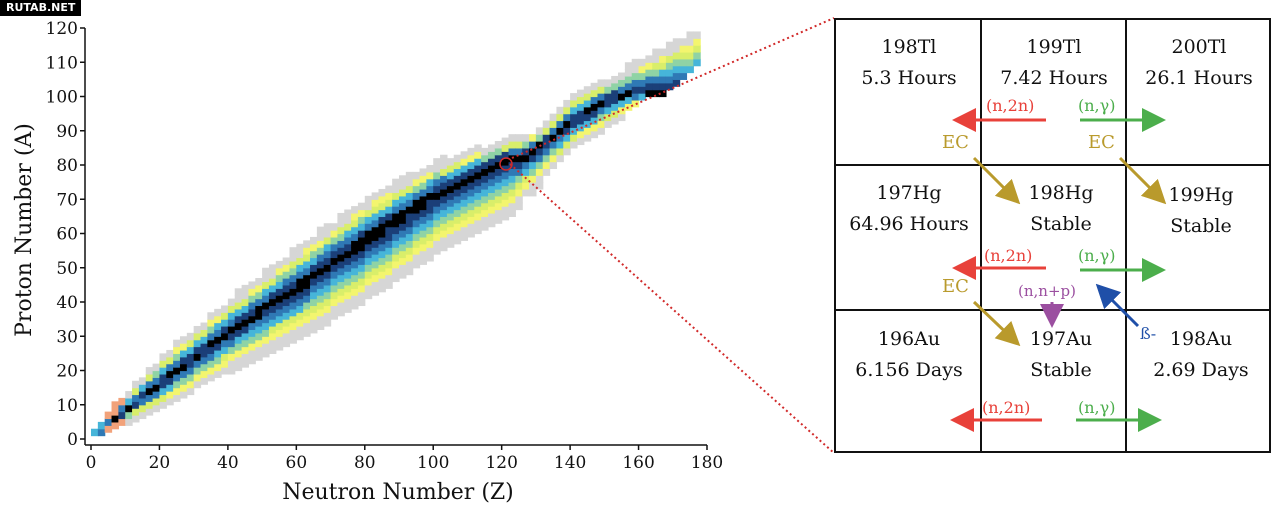 This screenshot has width=1280, height=511. Describe the element at coordinates (1052, 165) in the screenshot. I see `grid-divider` at that location.